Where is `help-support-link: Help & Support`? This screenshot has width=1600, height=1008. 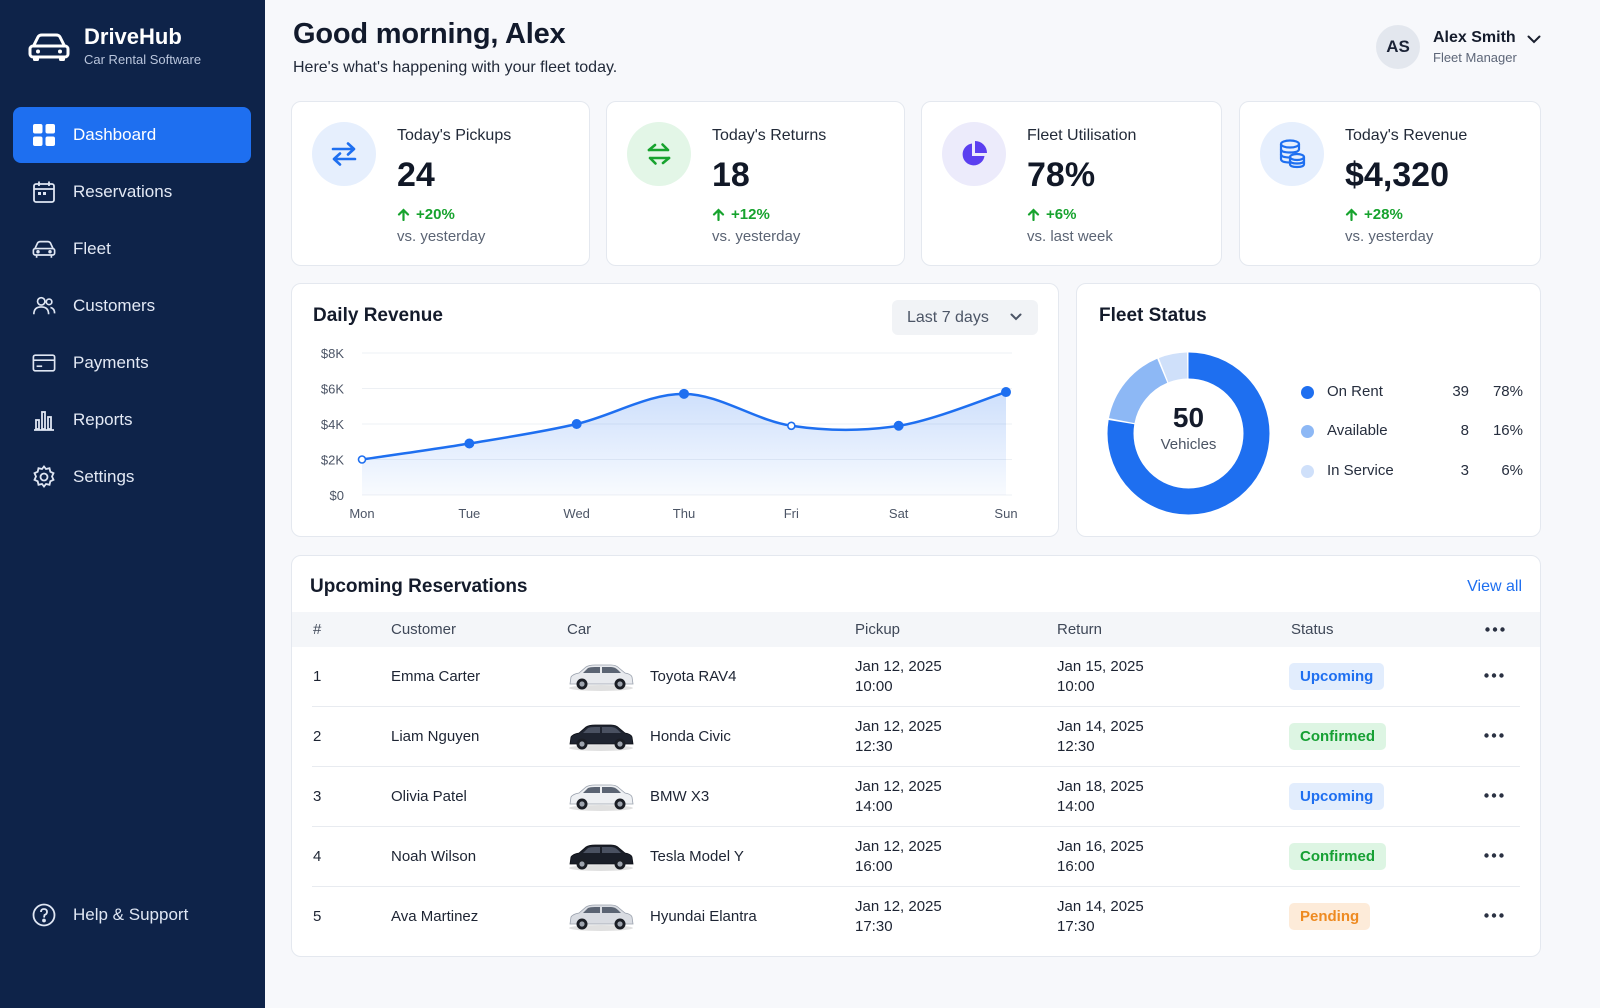 help-support-link: Help & Support is located at coordinates (110, 915).